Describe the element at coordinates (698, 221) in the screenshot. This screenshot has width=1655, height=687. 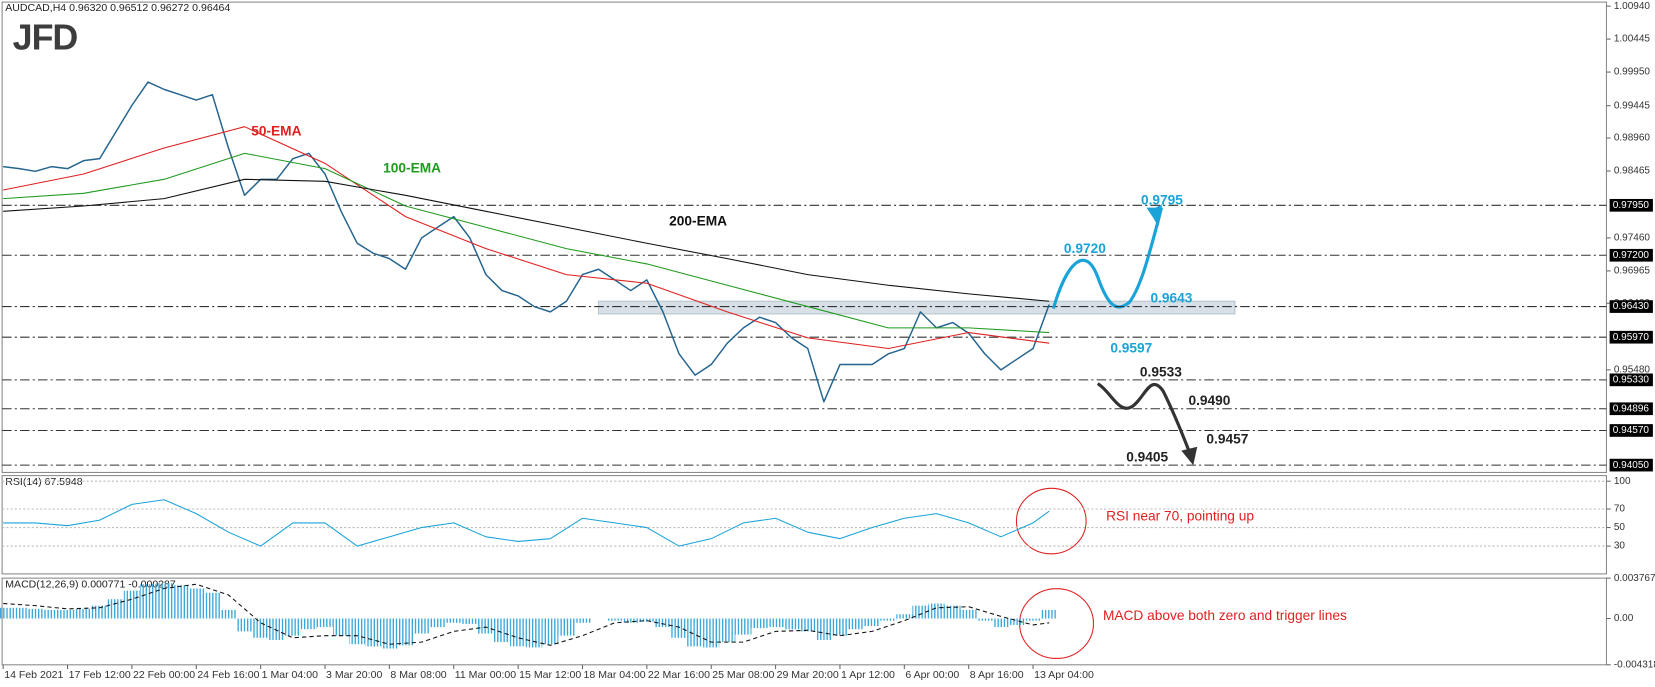
I see `annotation: 200-EMA` at that location.